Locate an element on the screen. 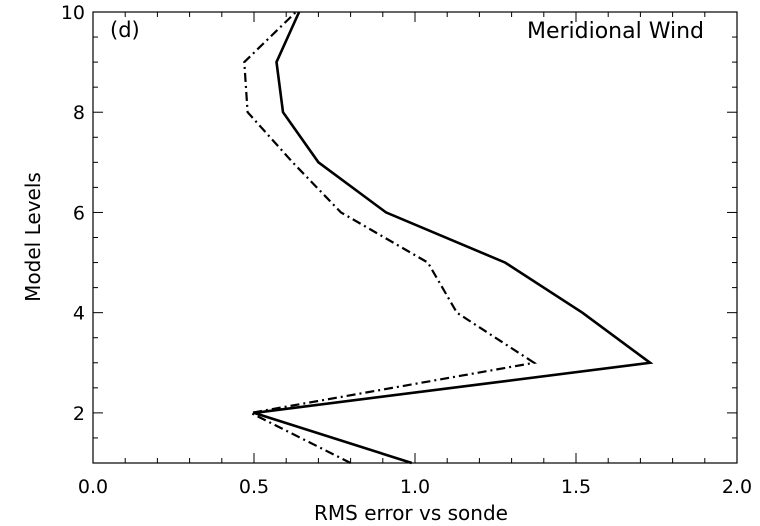 The width and height of the screenshot is (760, 526). x-tick-label: 0.5 is located at coordinates (254, 487).